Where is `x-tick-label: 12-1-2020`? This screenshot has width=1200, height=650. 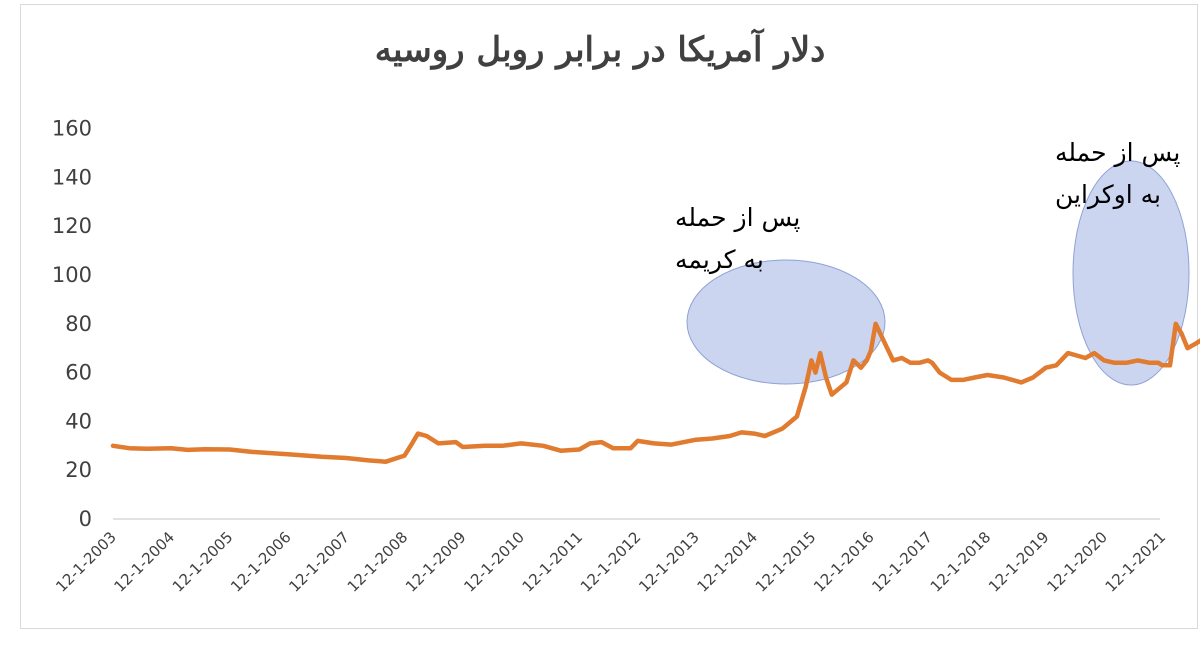 x-tick-label: 12-1-2020 is located at coordinates (1077, 562).